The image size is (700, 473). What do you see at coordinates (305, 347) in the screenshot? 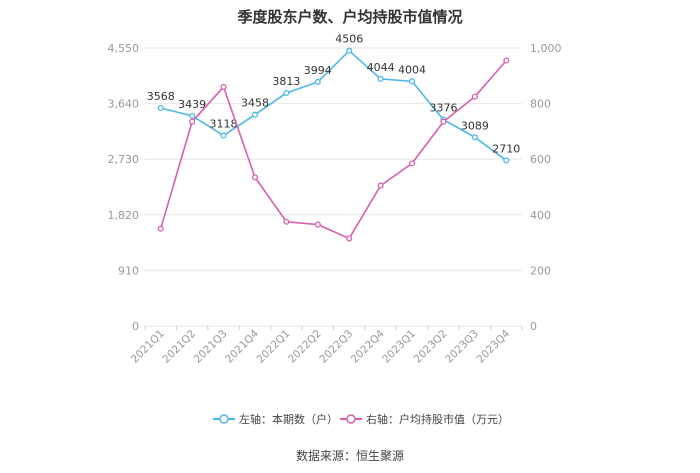
I see `x-axis-tick-label: 2022Q2` at bounding box center [305, 347].